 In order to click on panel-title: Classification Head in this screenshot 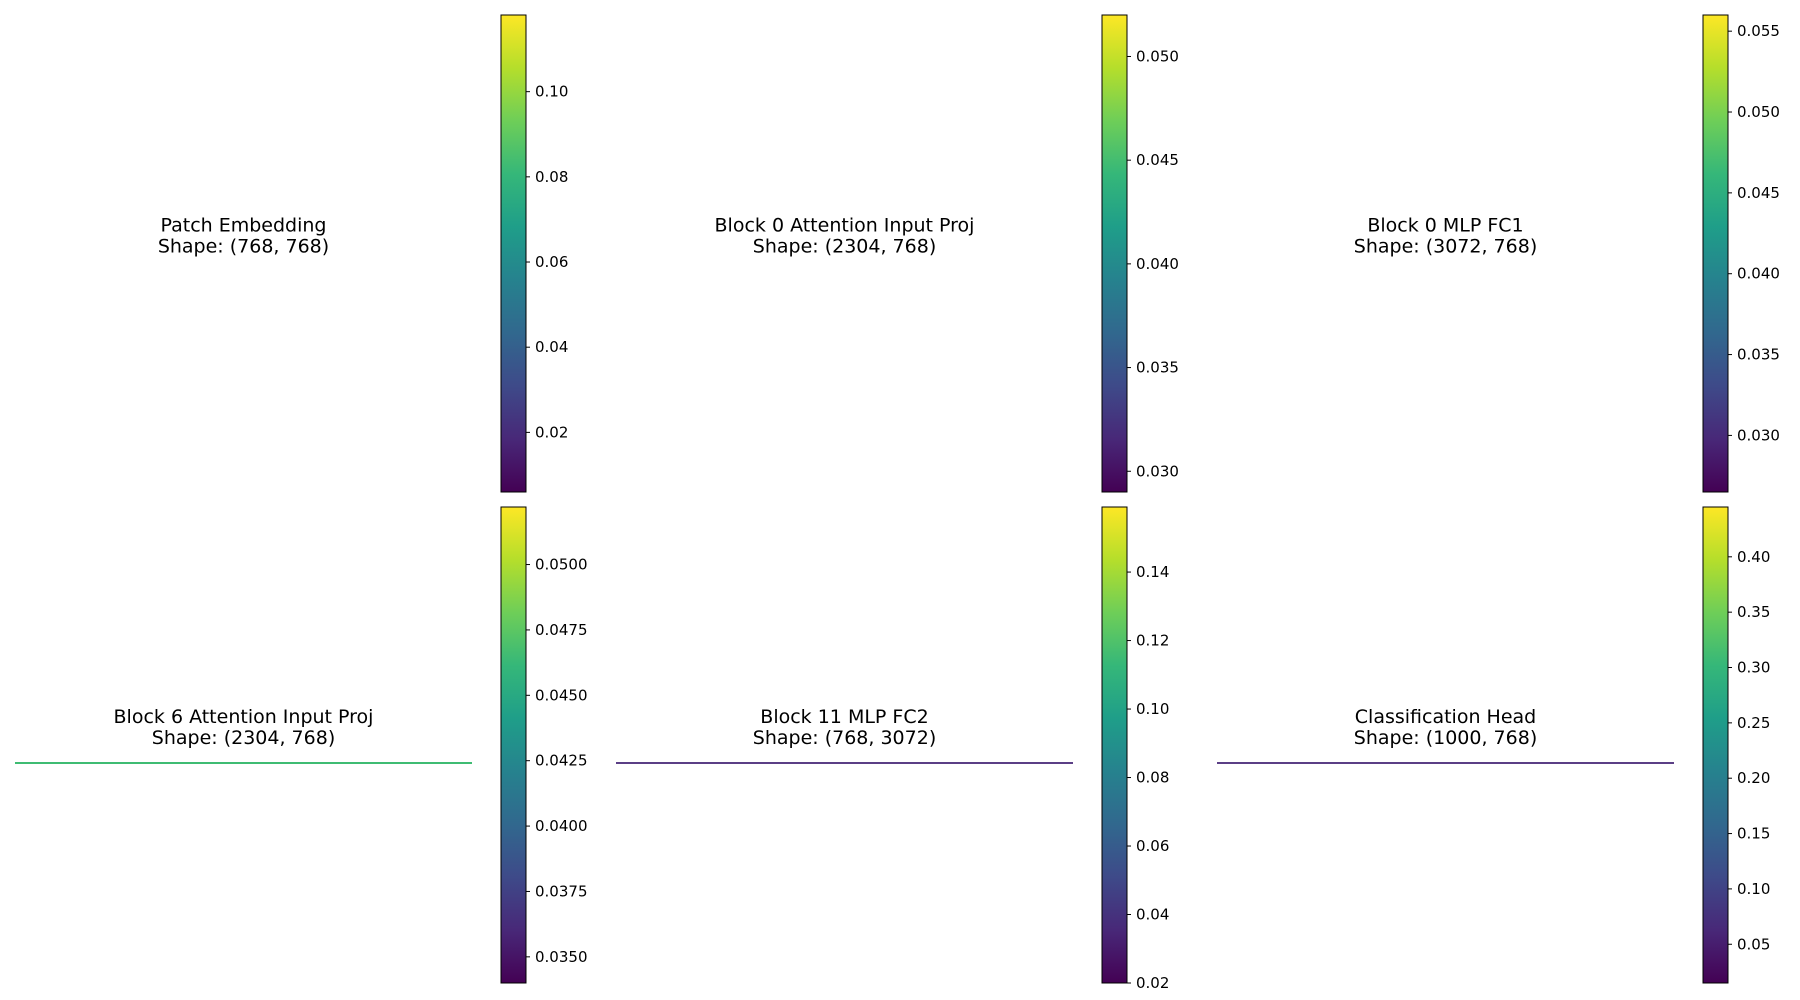, I will do `click(1445, 717)`.